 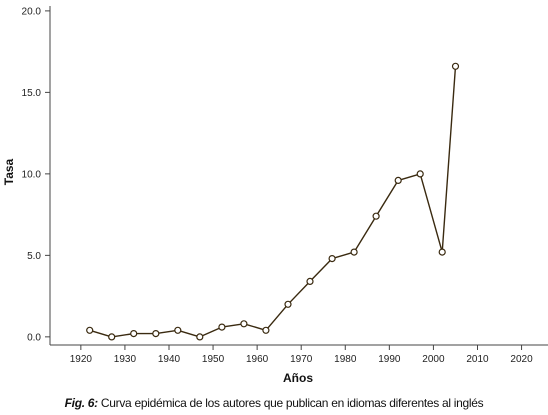 What do you see at coordinates (32, 11) in the screenshot?
I see `y-tick-label: 20.0` at bounding box center [32, 11].